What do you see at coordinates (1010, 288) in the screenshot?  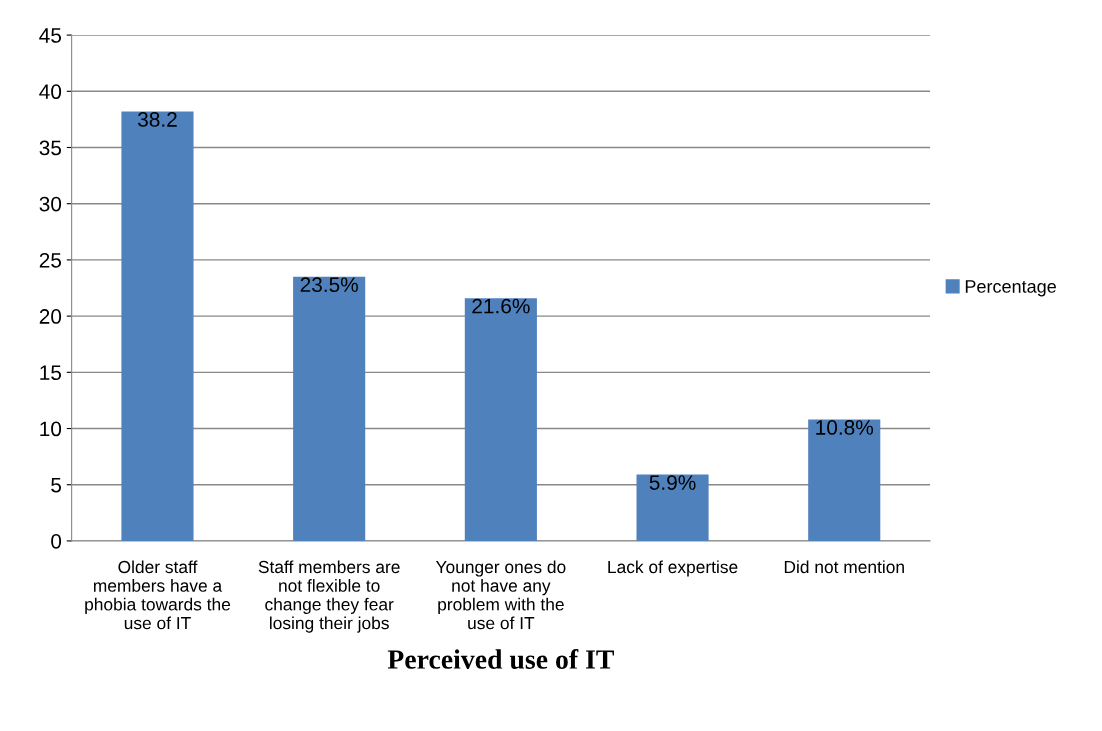 I see `legend-label: Percentage` at bounding box center [1010, 288].